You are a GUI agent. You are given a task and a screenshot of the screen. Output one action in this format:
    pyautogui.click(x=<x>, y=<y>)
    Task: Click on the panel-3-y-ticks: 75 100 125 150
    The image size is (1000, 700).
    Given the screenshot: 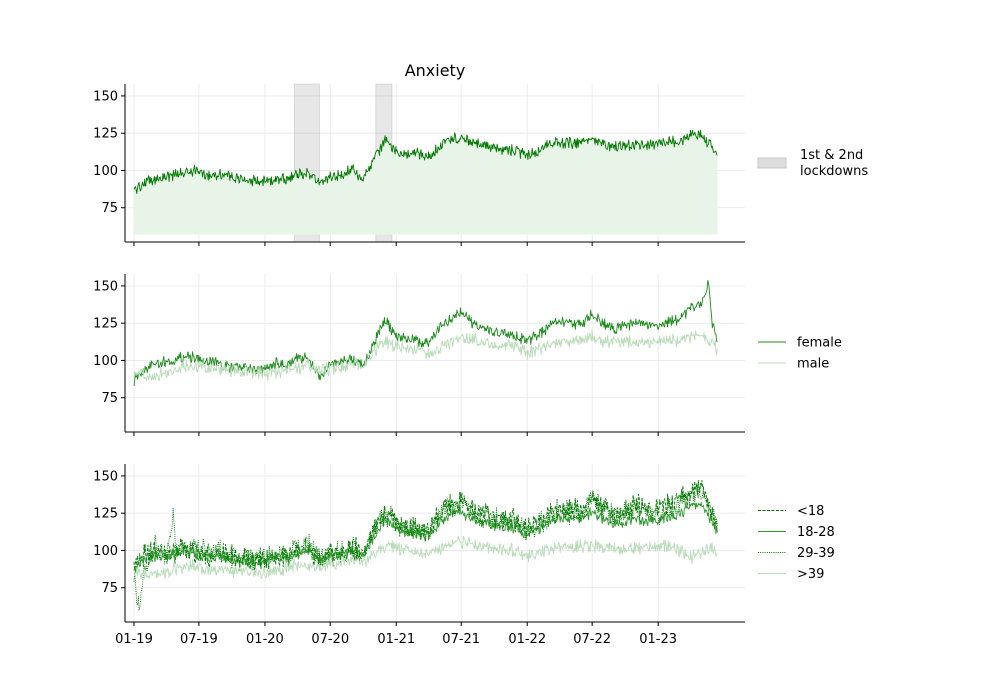 What is the action you would take?
    pyautogui.click(x=109, y=532)
    